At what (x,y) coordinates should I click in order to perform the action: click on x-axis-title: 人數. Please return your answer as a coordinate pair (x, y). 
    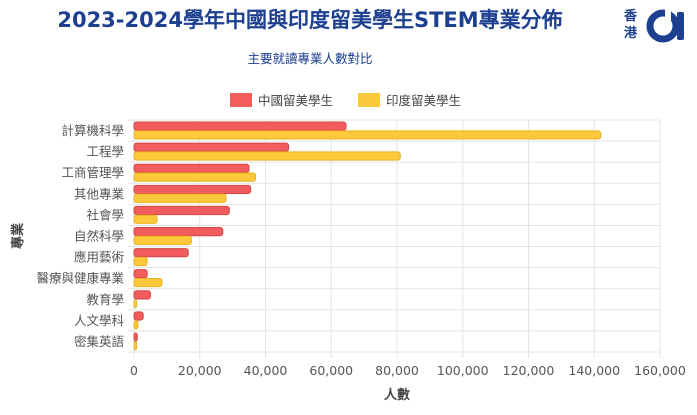
    Looking at the image, I should click on (397, 395).